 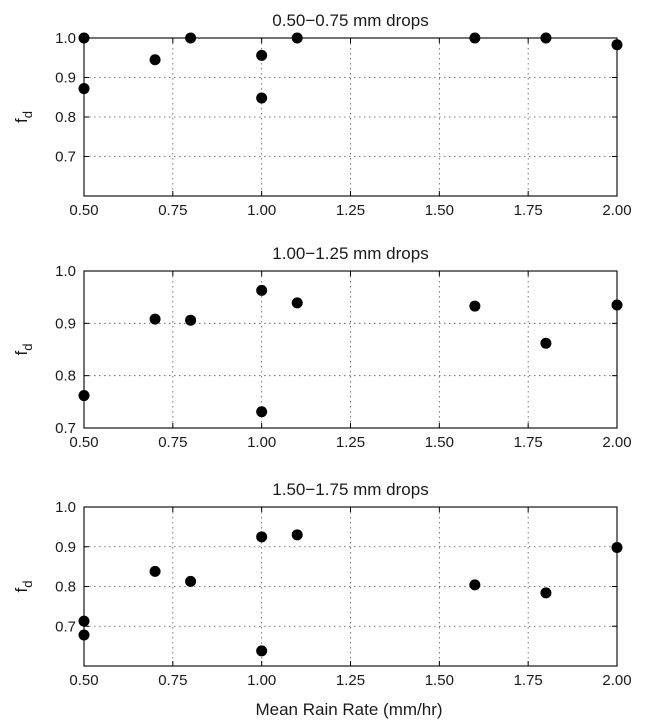 What do you see at coordinates (350, 20) in the screenshot?
I see `panel-title: 0.50−0.75 mm drops` at bounding box center [350, 20].